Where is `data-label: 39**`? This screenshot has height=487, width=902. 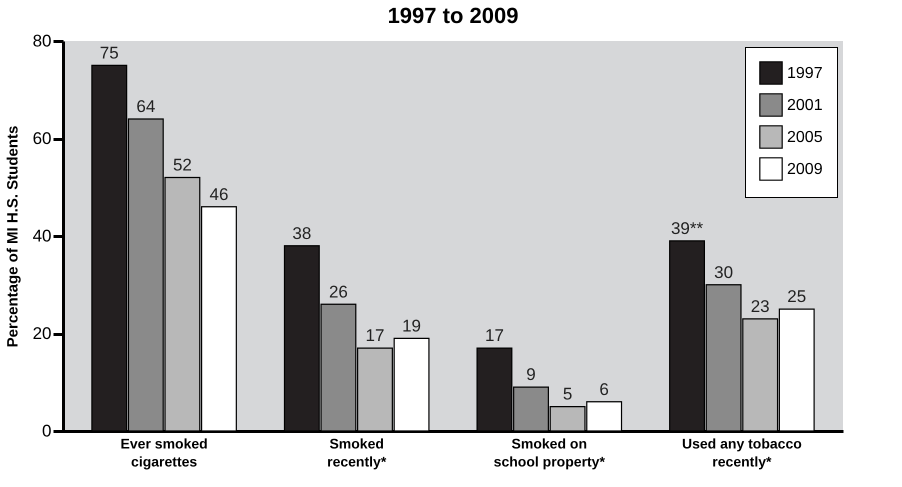 data-label: 39** is located at coordinates (687, 228).